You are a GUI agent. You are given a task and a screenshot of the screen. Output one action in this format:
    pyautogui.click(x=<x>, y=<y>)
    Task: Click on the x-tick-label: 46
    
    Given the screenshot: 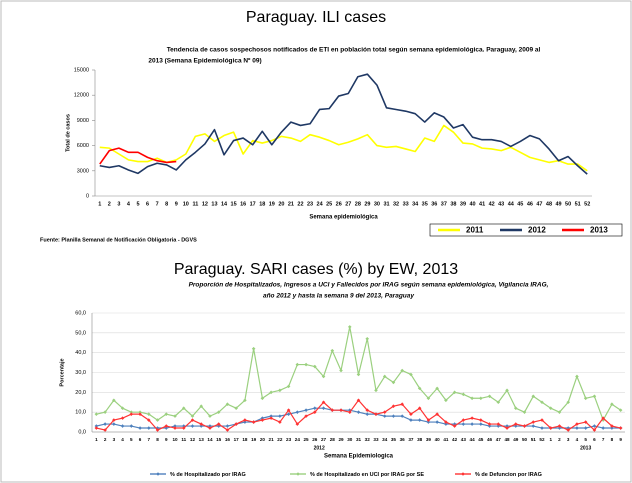 What is the action you would take?
    pyautogui.click(x=530, y=204)
    